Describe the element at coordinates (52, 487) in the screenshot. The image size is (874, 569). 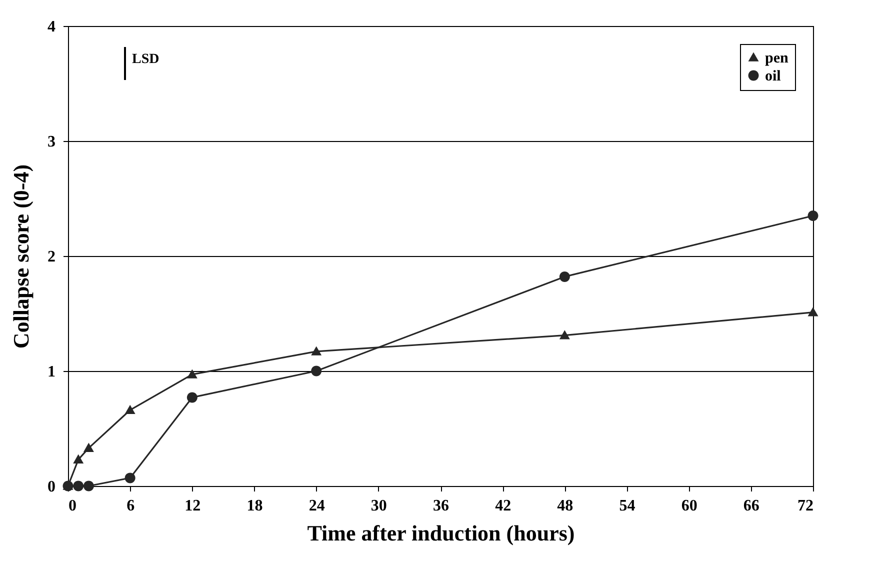
I see `y-tick-label: 0` at that location.